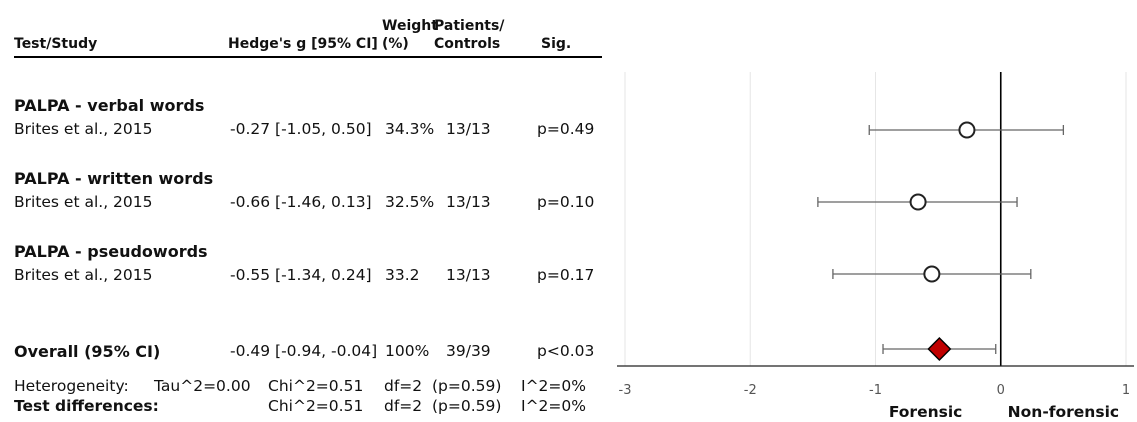 The image size is (1137, 422). Describe the element at coordinates (71, 386) in the screenshot. I see `heterogeneity-label: Heterogeneity:` at that location.